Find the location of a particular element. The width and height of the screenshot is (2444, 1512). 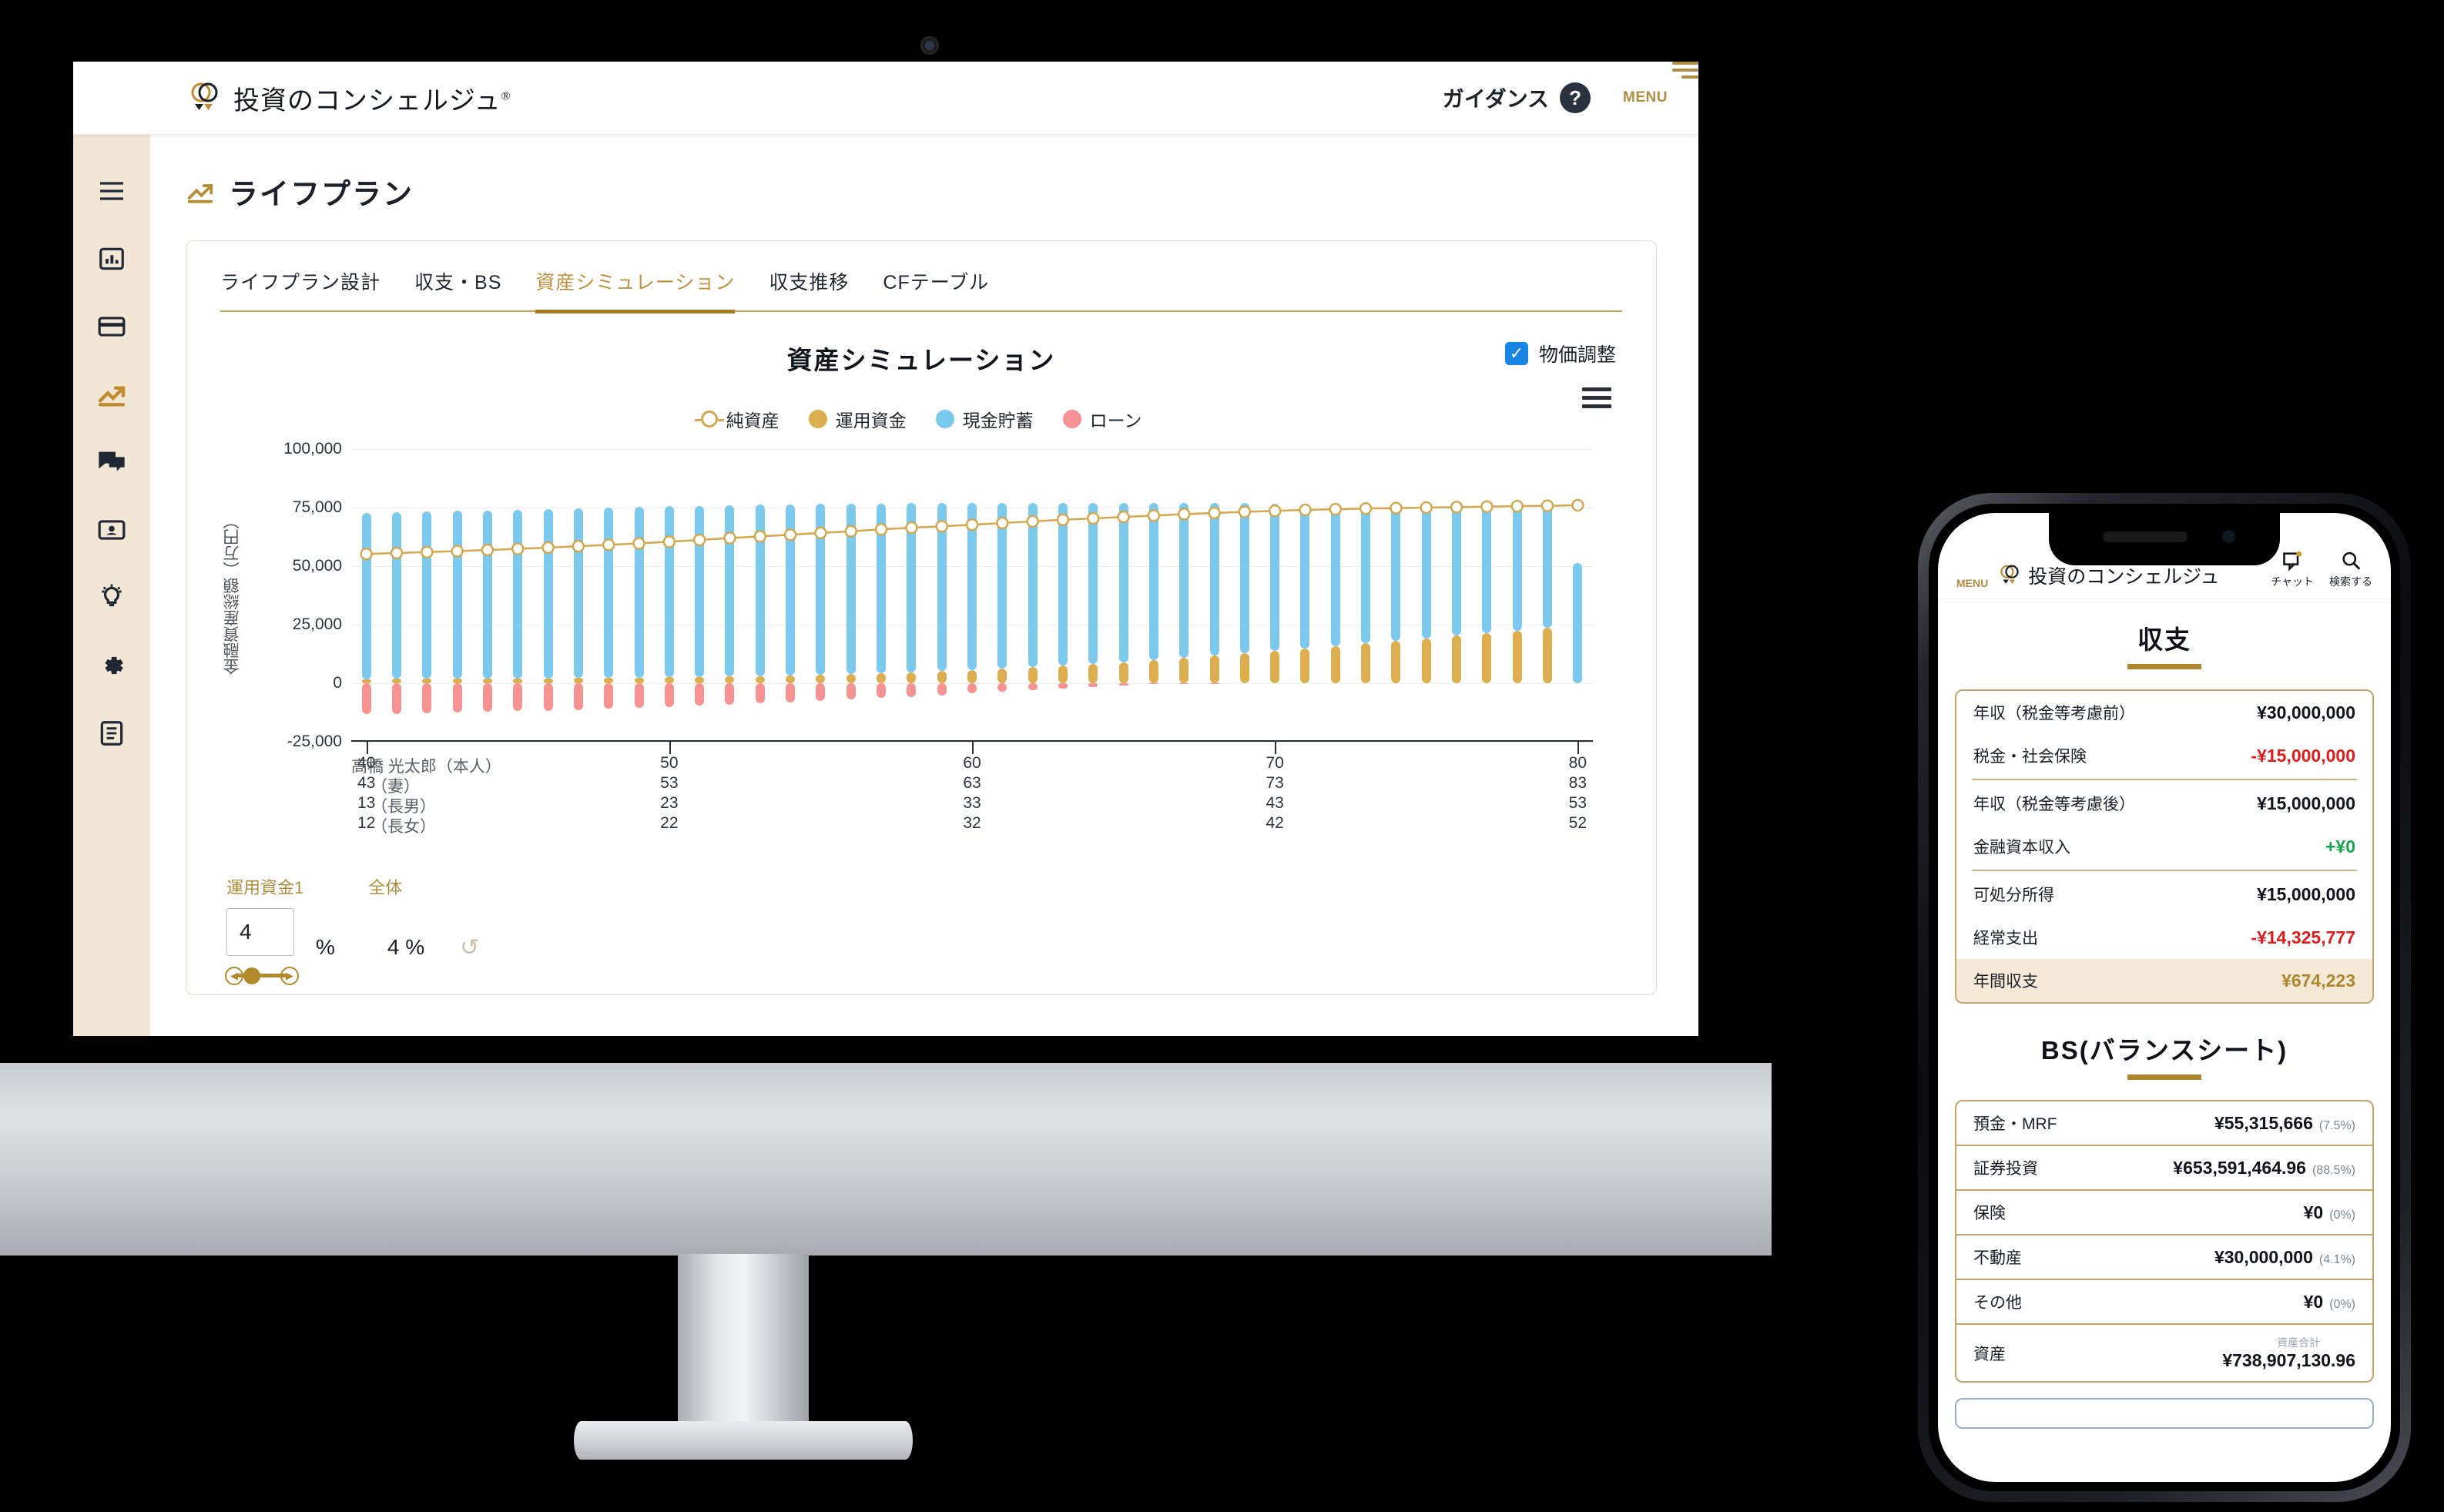

phone-chat-button: チャット is located at coordinates (2292, 569).